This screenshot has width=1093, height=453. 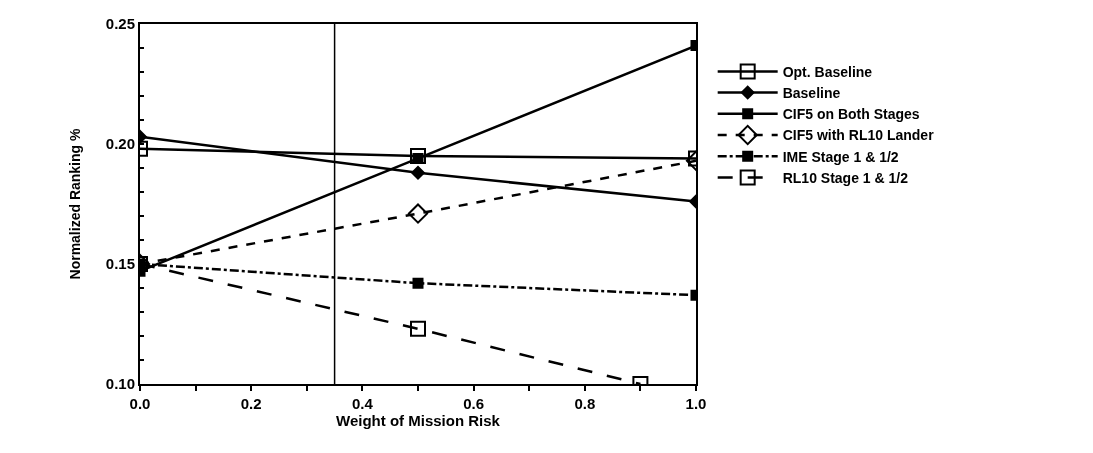 What do you see at coordinates (120, 264) in the screenshot?
I see `y-tick-label: 0.15` at bounding box center [120, 264].